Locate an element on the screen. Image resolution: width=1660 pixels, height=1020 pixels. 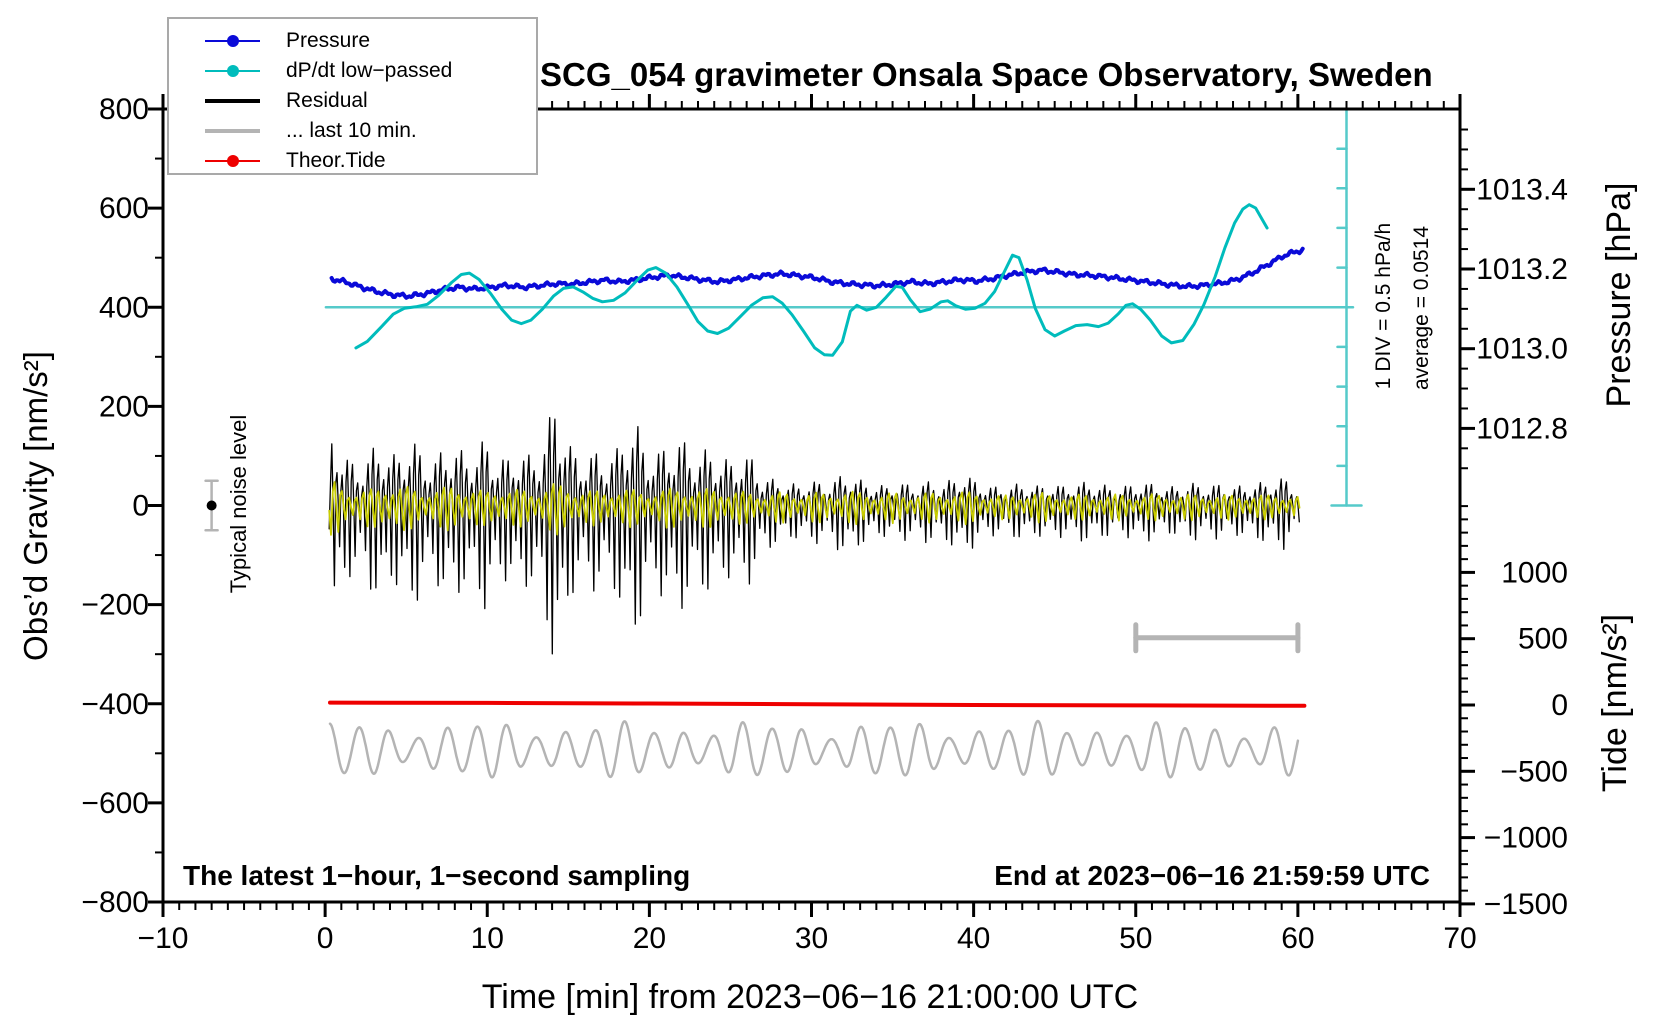
svg-text: 500 is located at coordinates (1543, 639).